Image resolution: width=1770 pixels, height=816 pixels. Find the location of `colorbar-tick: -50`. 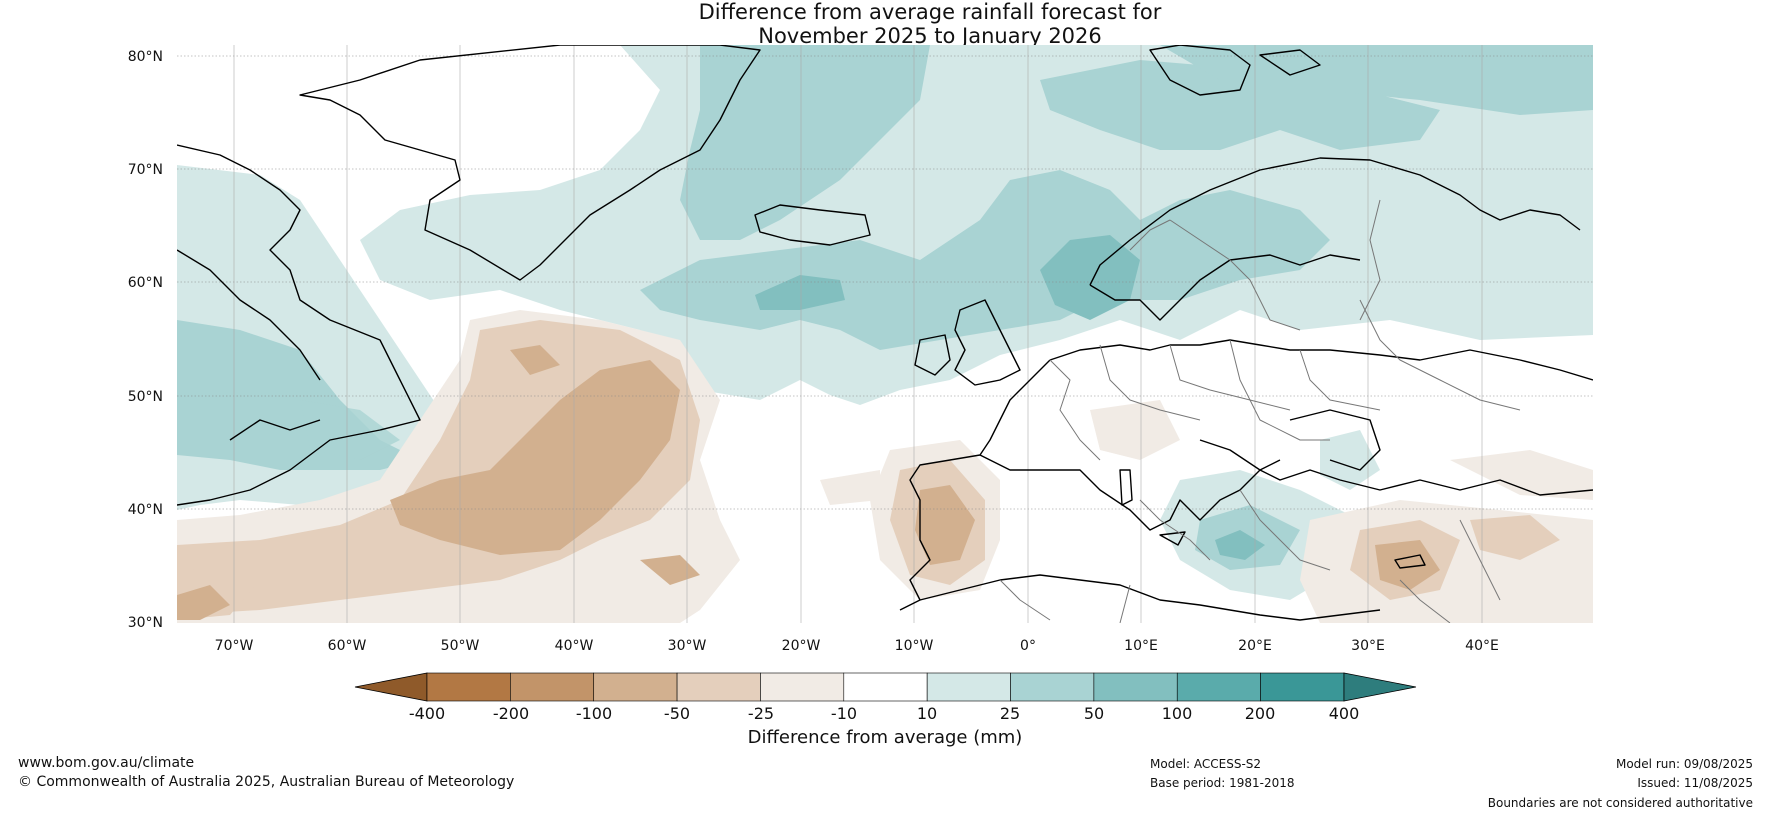

colorbar-tick: -50 is located at coordinates (677, 713).